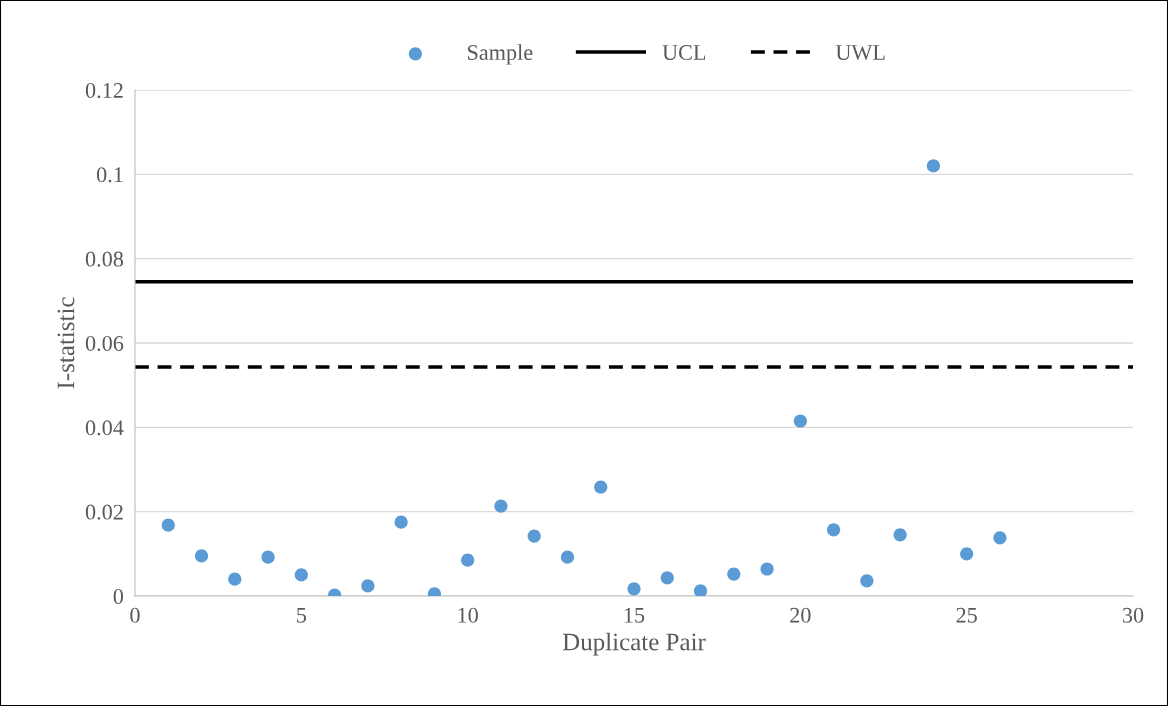 This screenshot has width=1168, height=706. What do you see at coordinates (104, 428) in the screenshot?
I see `y-tick-label: 0.04` at bounding box center [104, 428].